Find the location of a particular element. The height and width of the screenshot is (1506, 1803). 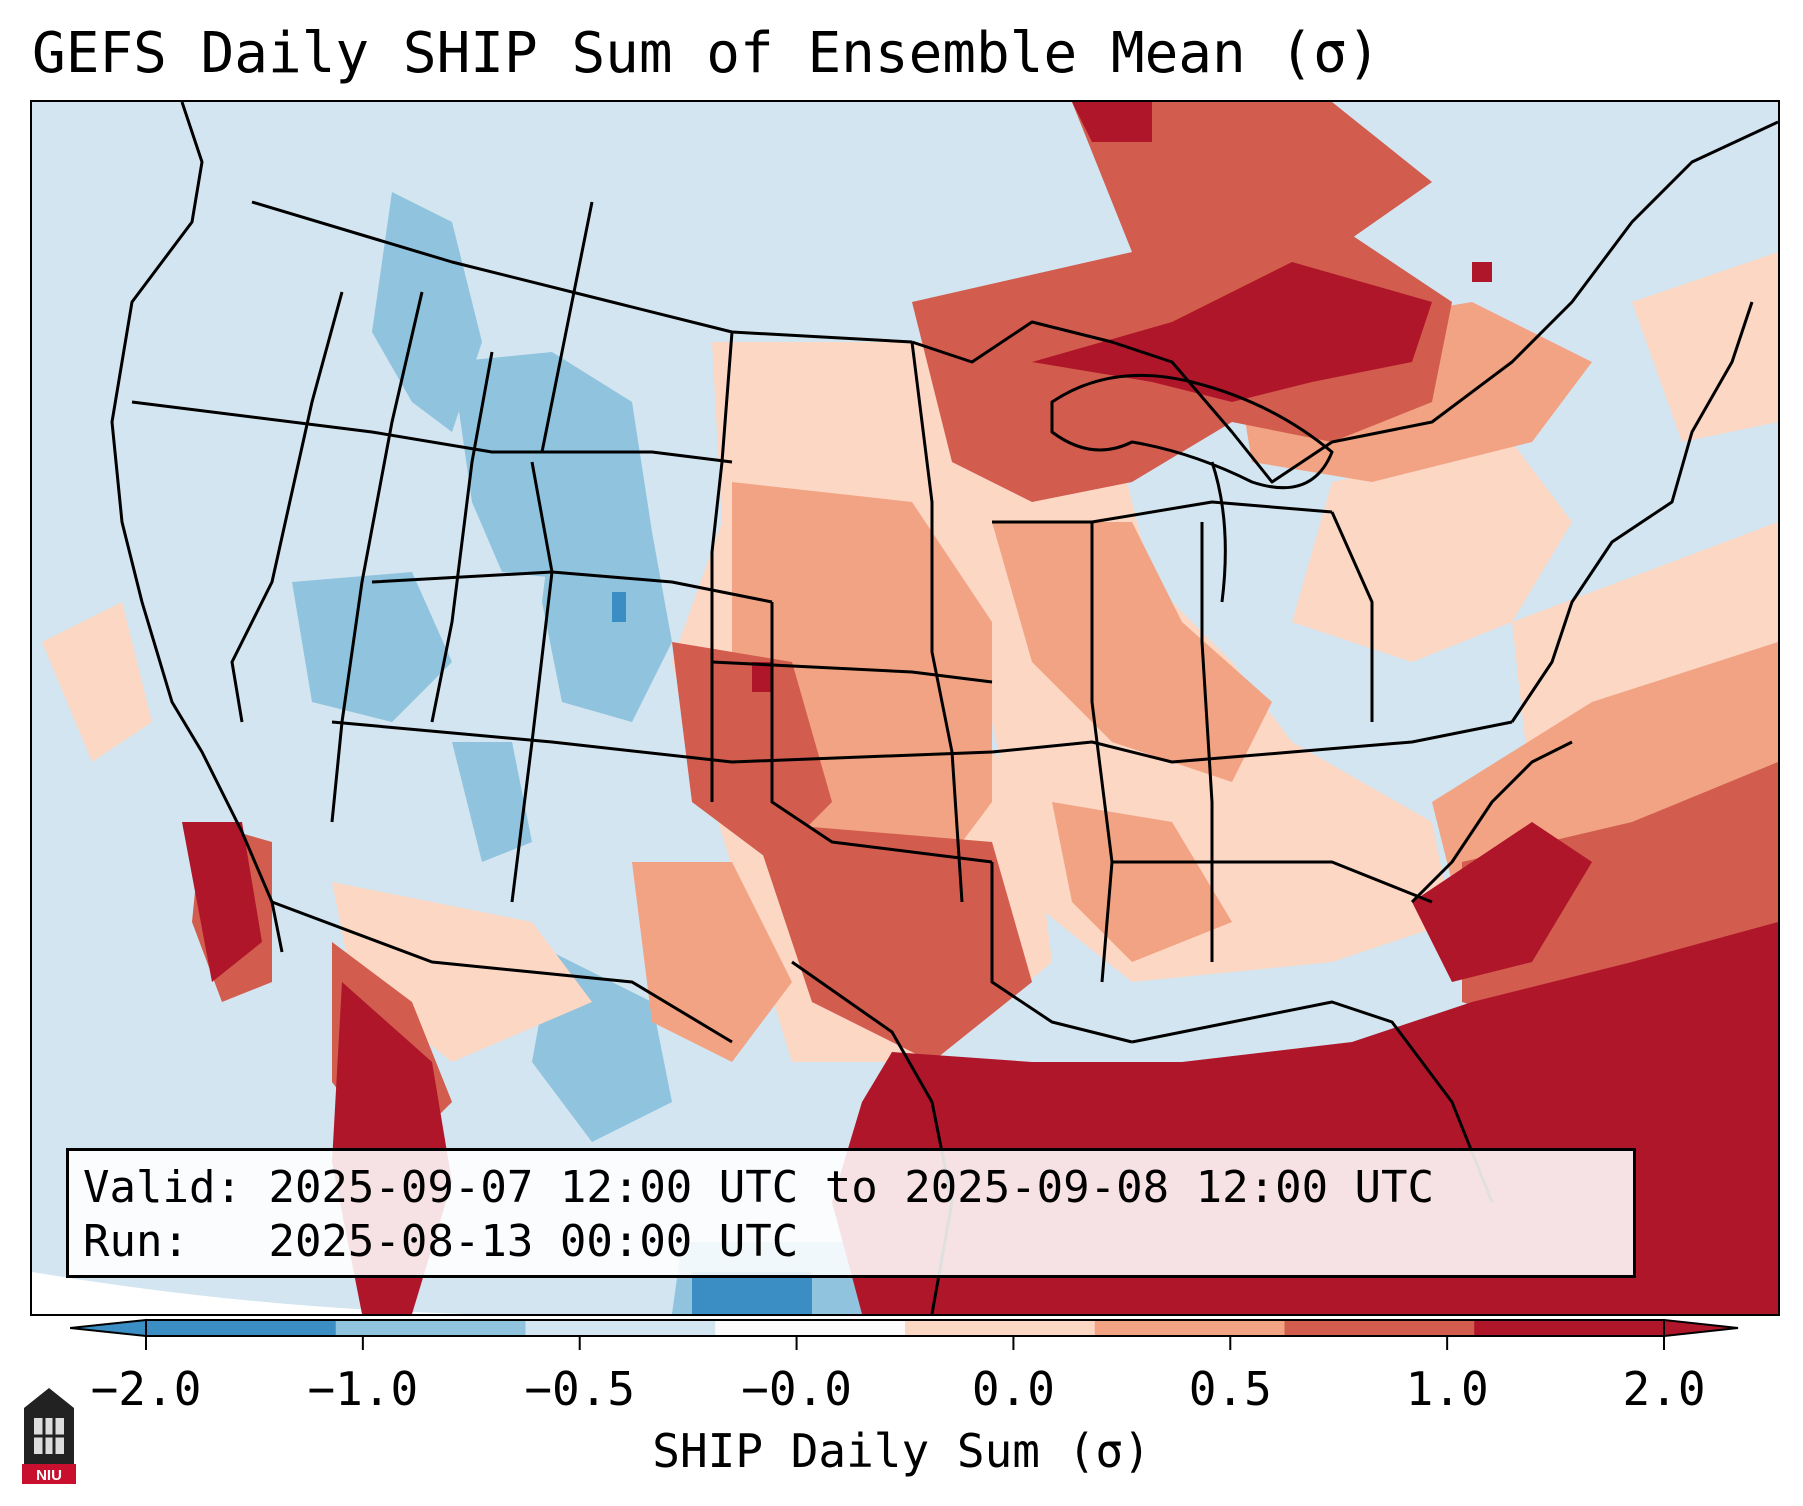

run-label: Run: is located at coordinates (136, 1241).